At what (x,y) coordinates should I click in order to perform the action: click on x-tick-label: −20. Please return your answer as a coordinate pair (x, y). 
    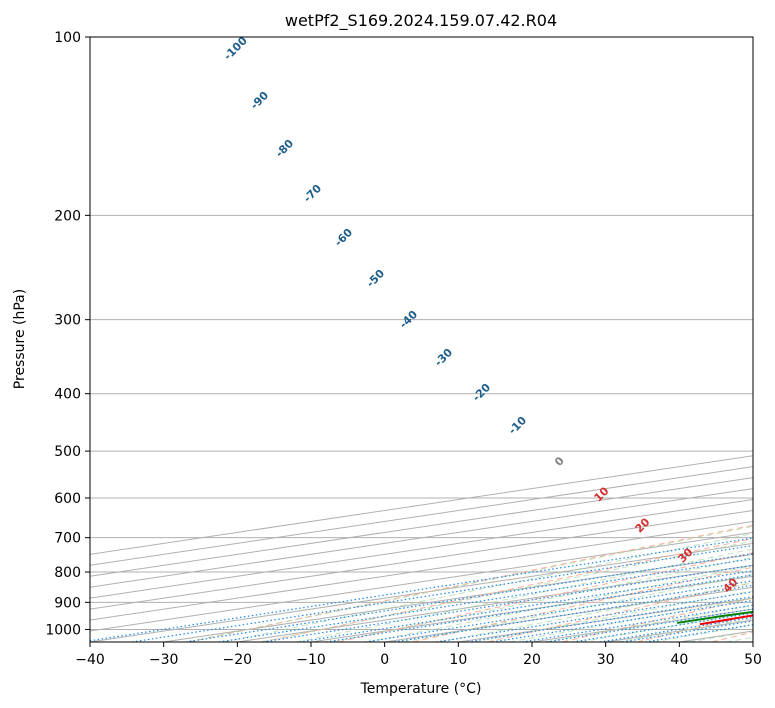
    Looking at the image, I should click on (238, 660).